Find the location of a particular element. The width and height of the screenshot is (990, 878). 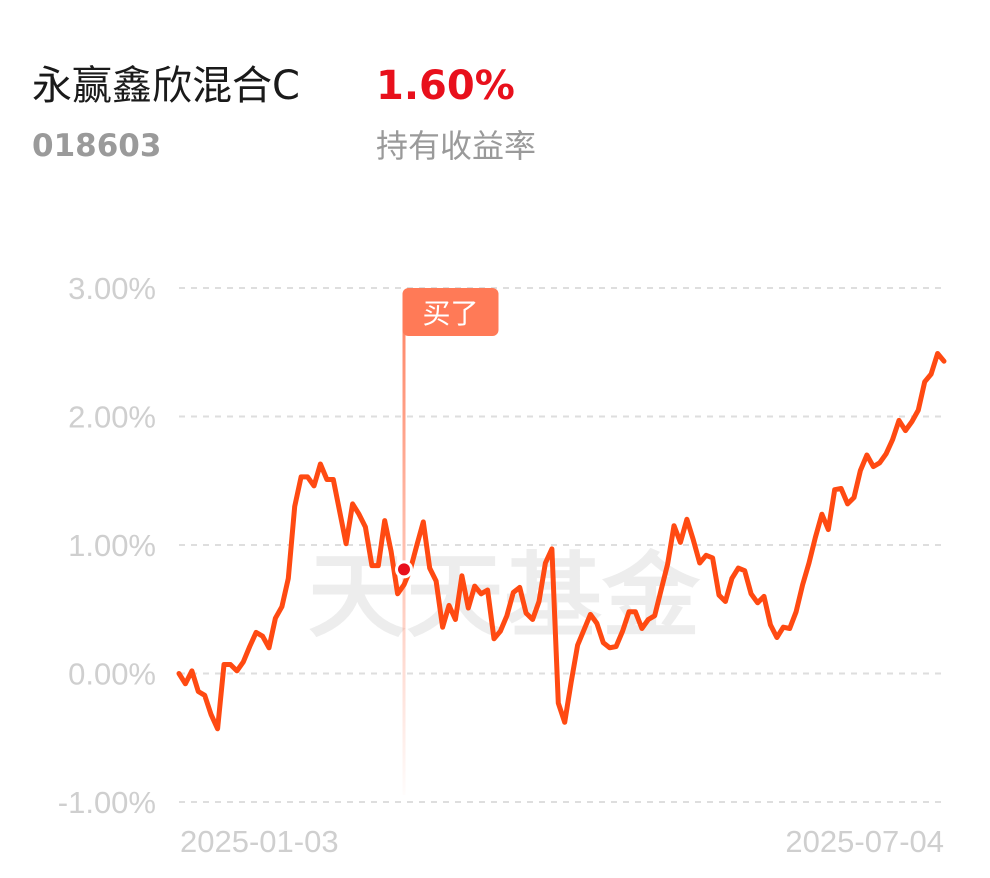

holding-return-value: 1.60% is located at coordinates (445, 86).